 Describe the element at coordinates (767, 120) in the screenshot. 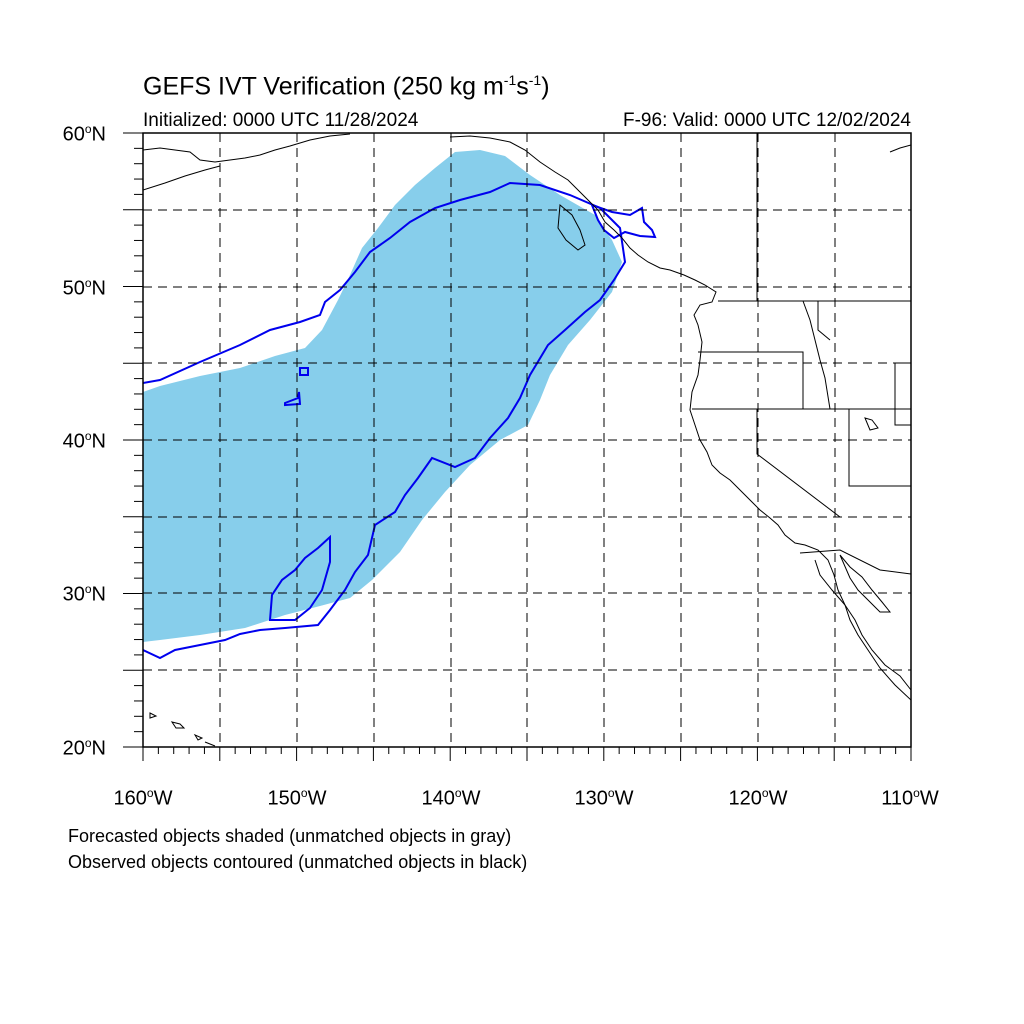

I see `valid-time: F-96: Valid: 0000 UTC 12/02/2024` at that location.